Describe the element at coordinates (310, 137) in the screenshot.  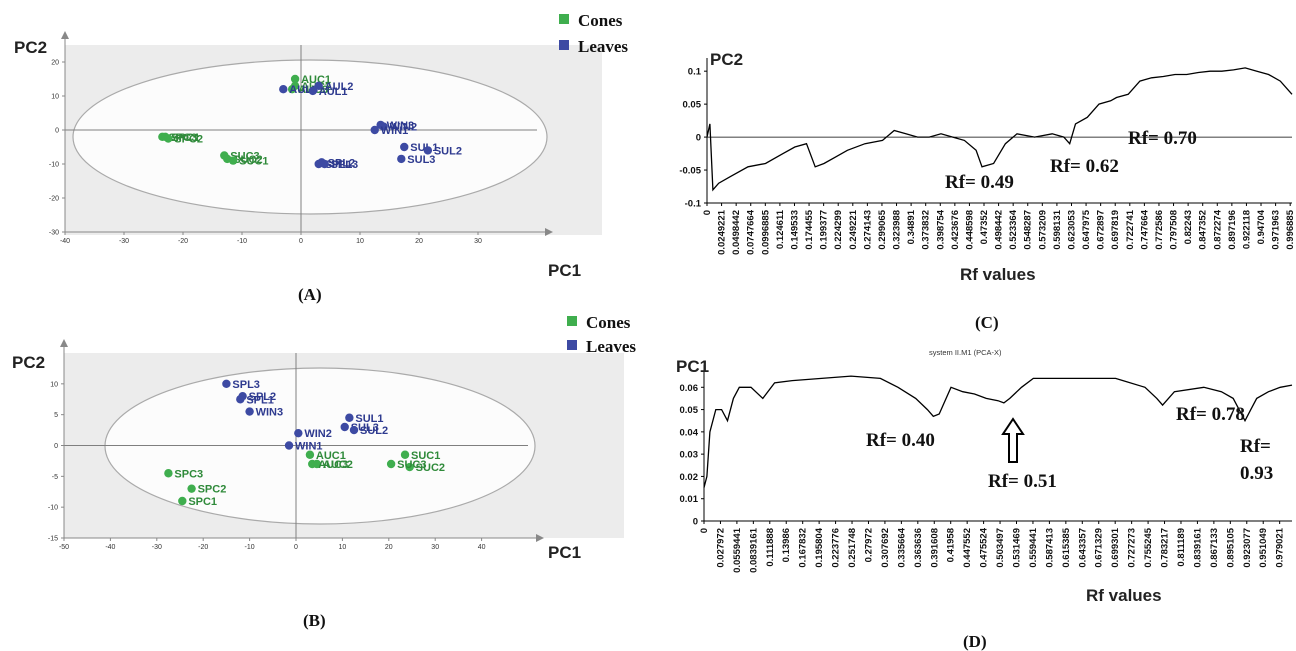
I see `confidence-ellipse-a` at that location.